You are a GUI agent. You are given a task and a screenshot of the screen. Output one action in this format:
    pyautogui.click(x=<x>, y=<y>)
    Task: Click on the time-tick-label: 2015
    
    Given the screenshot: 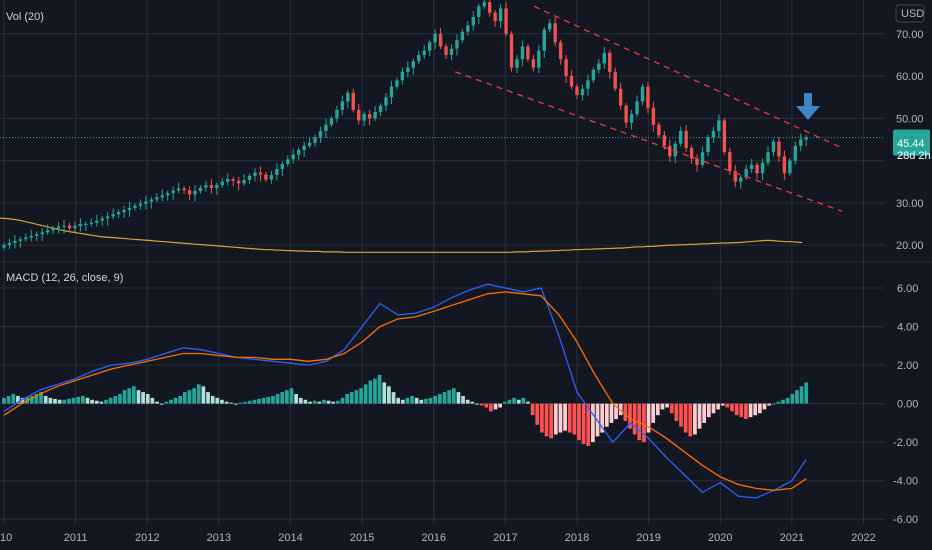 What is the action you would take?
    pyautogui.click(x=362, y=538)
    